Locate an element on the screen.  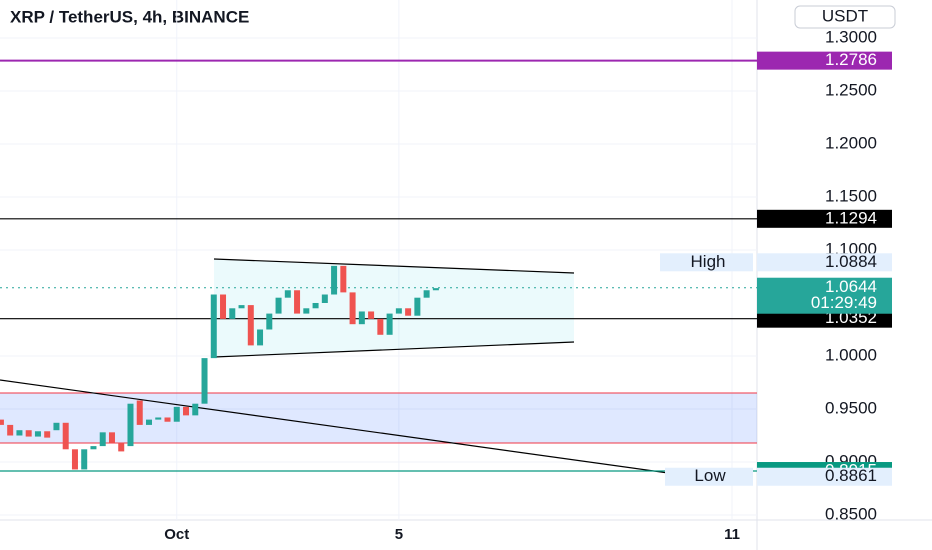
high-tag is located at coordinates (706, 262).